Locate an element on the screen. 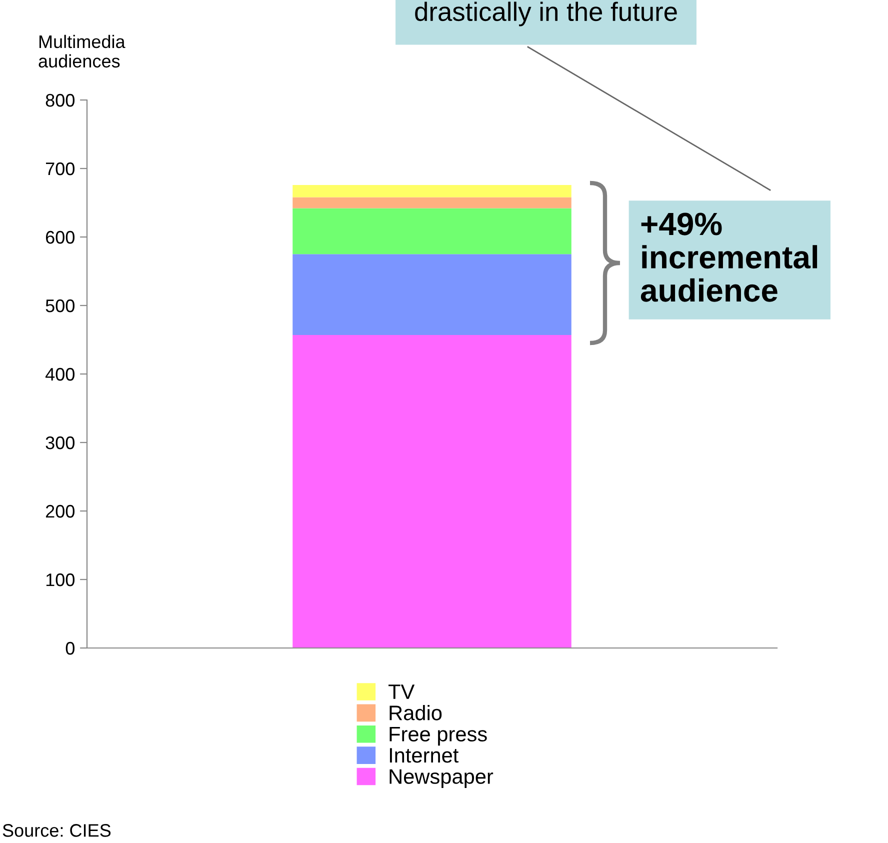 The image size is (888, 843). source-note: Source: CIES is located at coordinates (56, 830).